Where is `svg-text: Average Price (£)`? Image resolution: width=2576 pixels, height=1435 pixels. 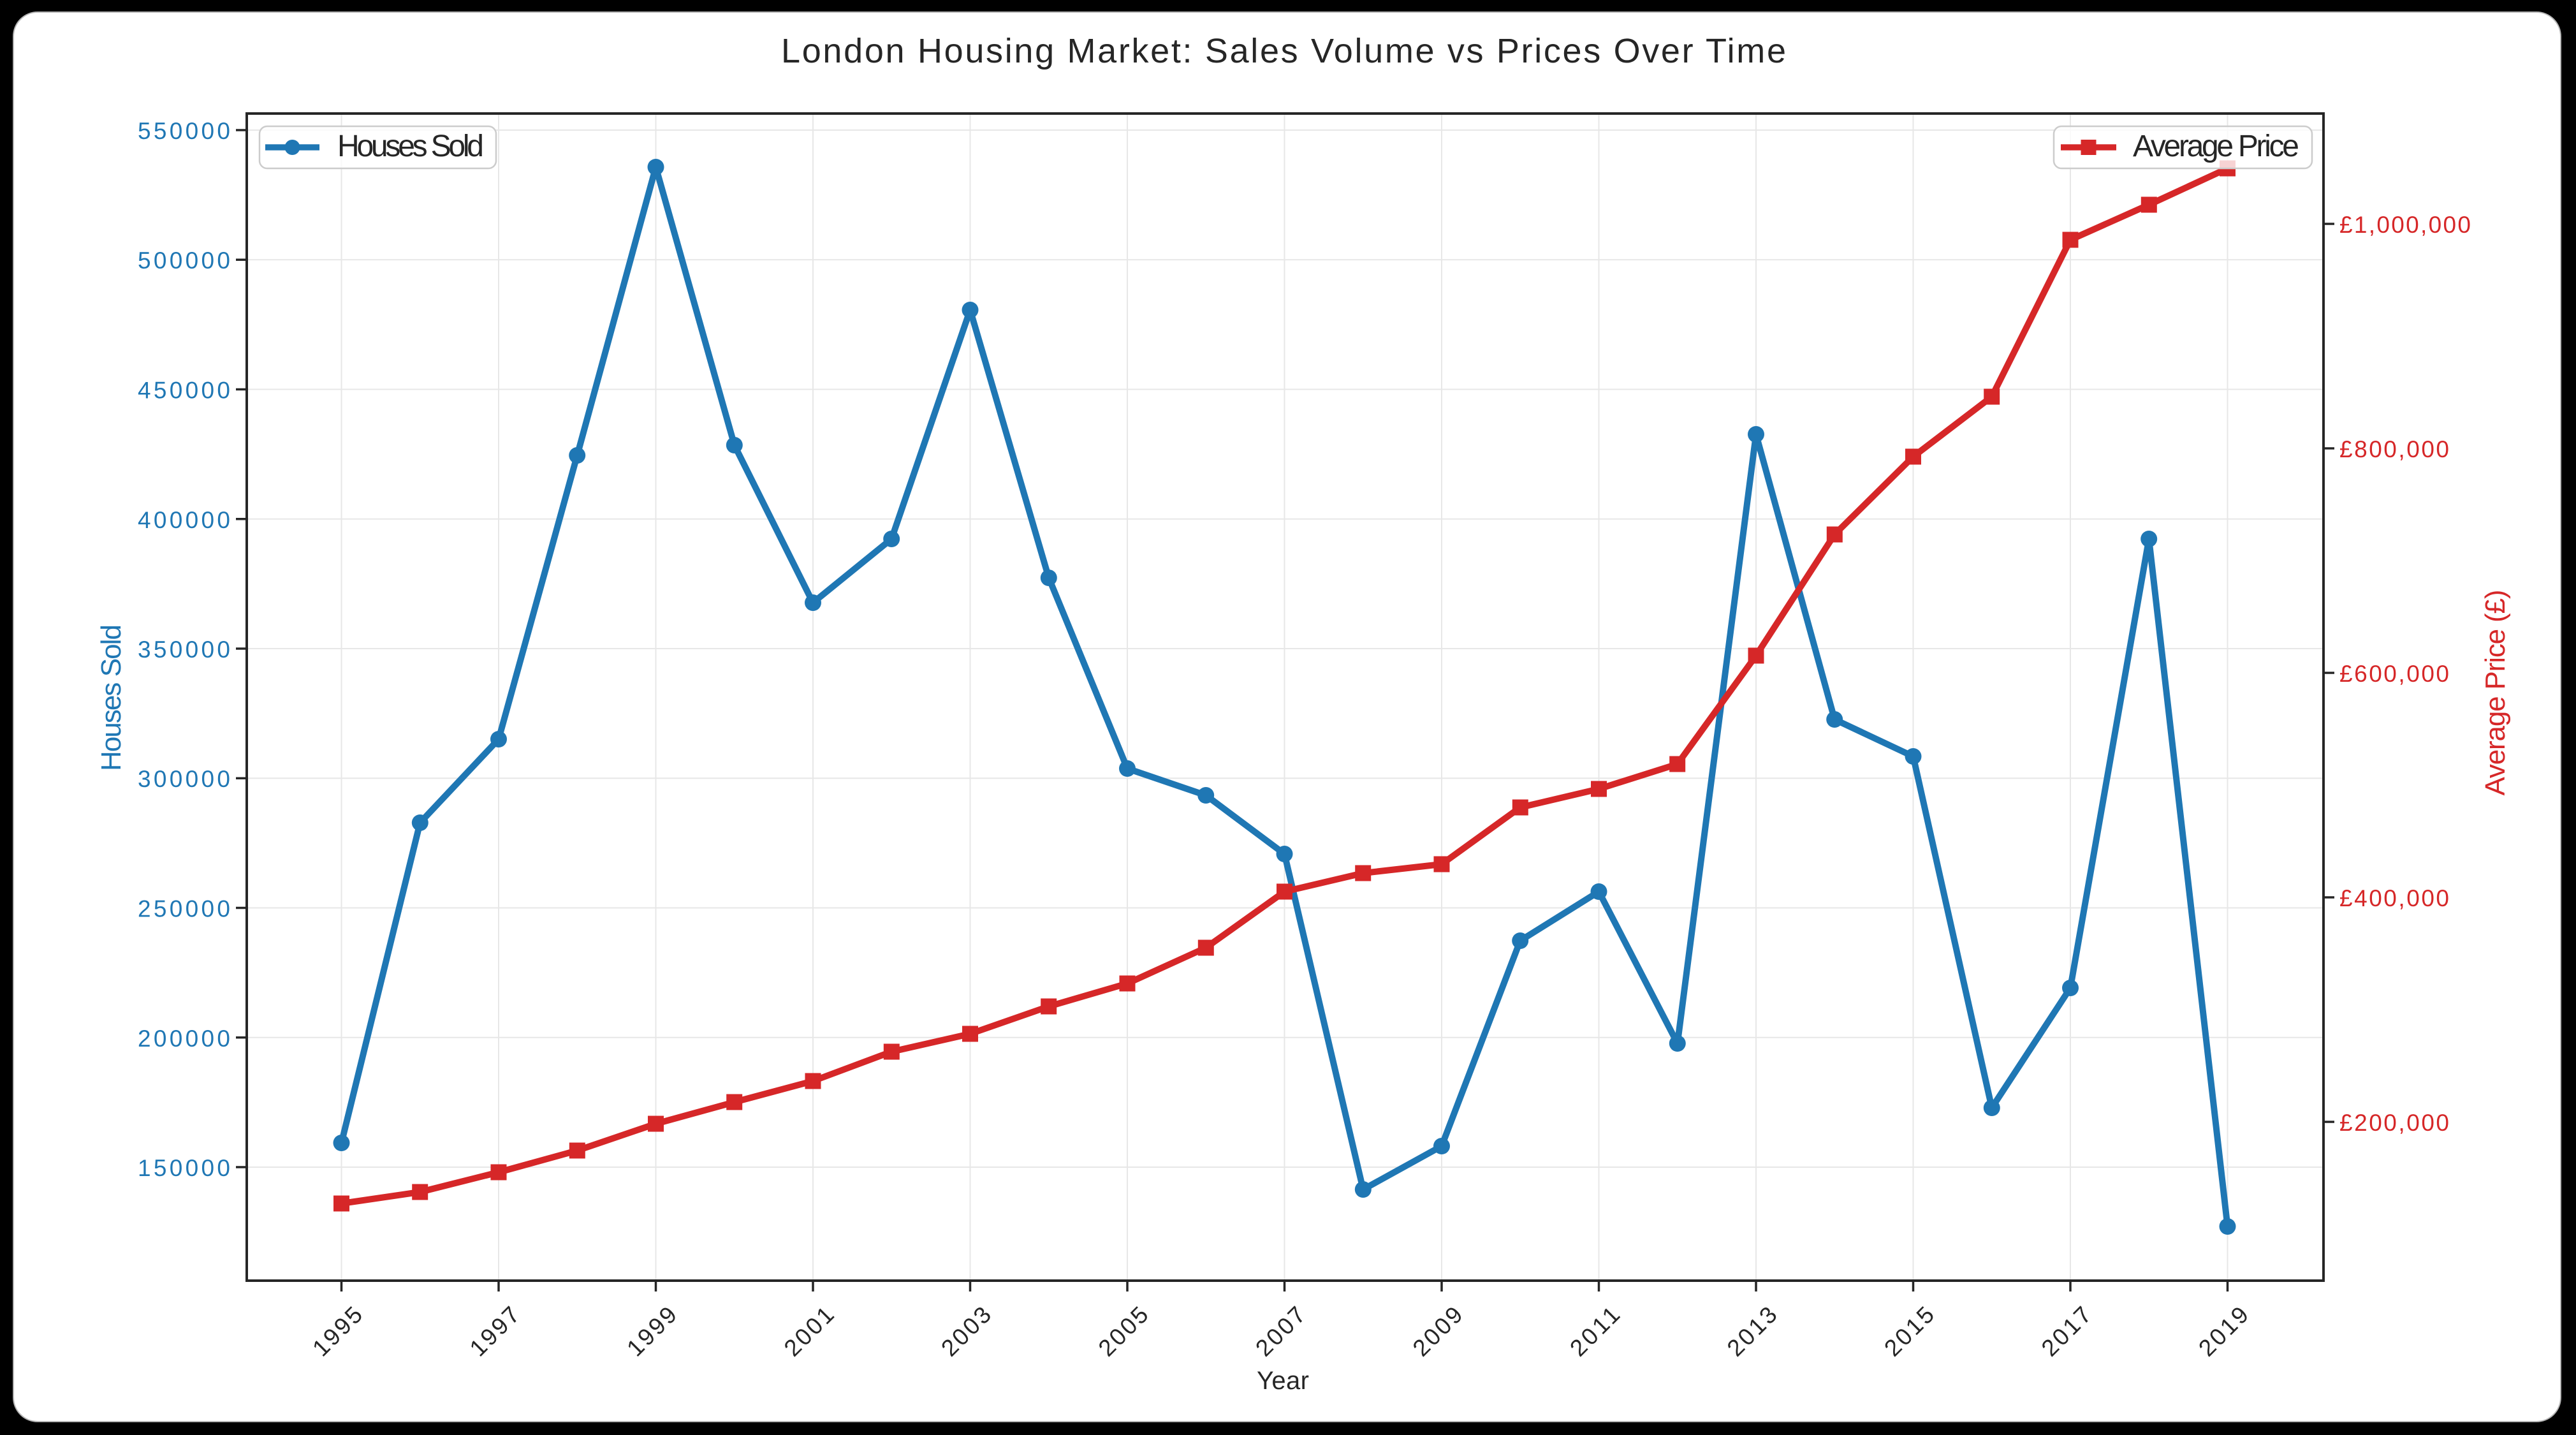 svg-text: Average Price (£) is located at coordinates (2495, 693).